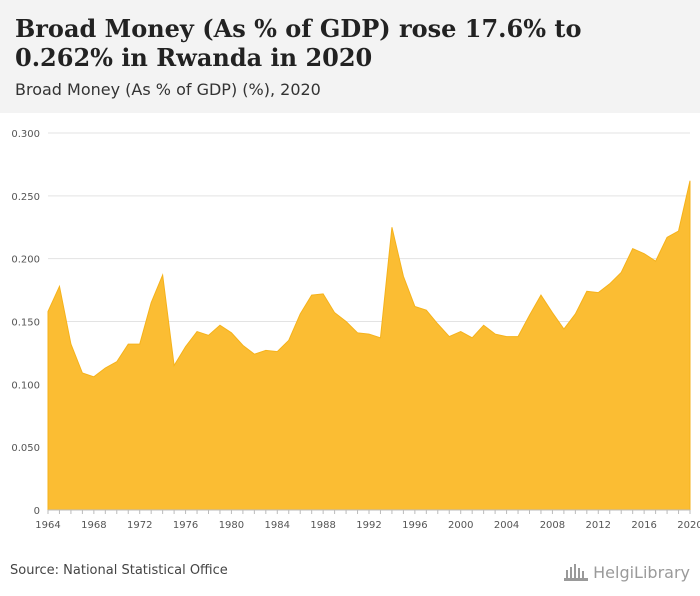 This screenshot has width=700, height=596. Describe the element at coordinates (277, 525) in the screenshot. I see `x-tick-label: 1984` at that location.